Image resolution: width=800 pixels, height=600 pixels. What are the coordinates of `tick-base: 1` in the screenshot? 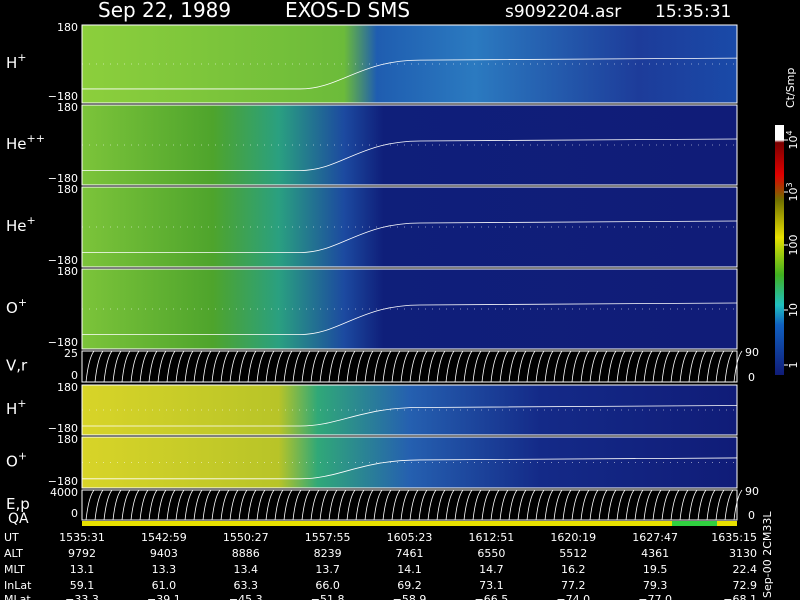 It's located at (793, 365).